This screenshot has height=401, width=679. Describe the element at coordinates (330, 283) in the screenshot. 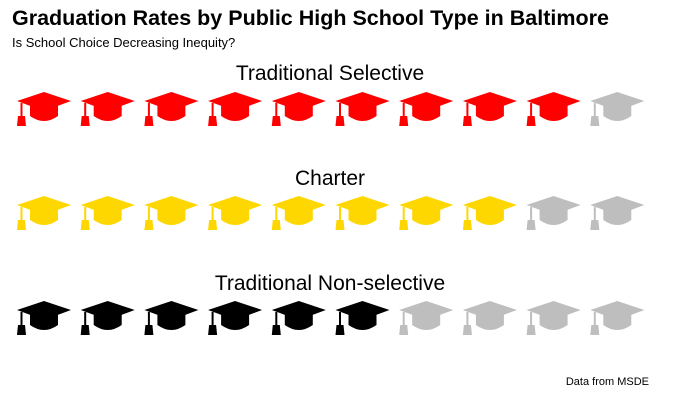

I see `row-label: Traditional Non-selective` at that location.